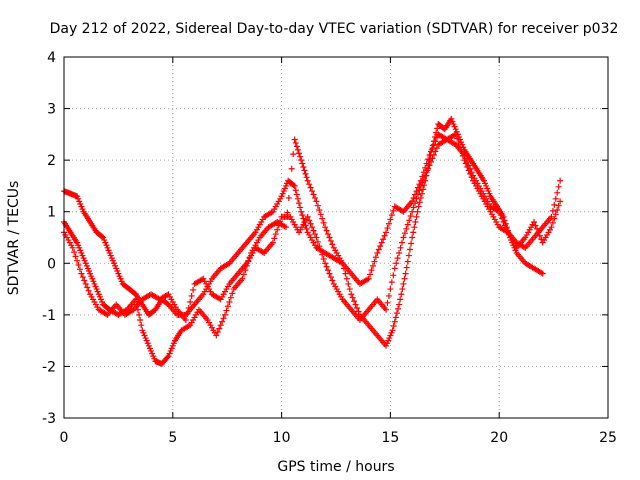  I want to click on y-tick-label: 0, so click(51, 264).